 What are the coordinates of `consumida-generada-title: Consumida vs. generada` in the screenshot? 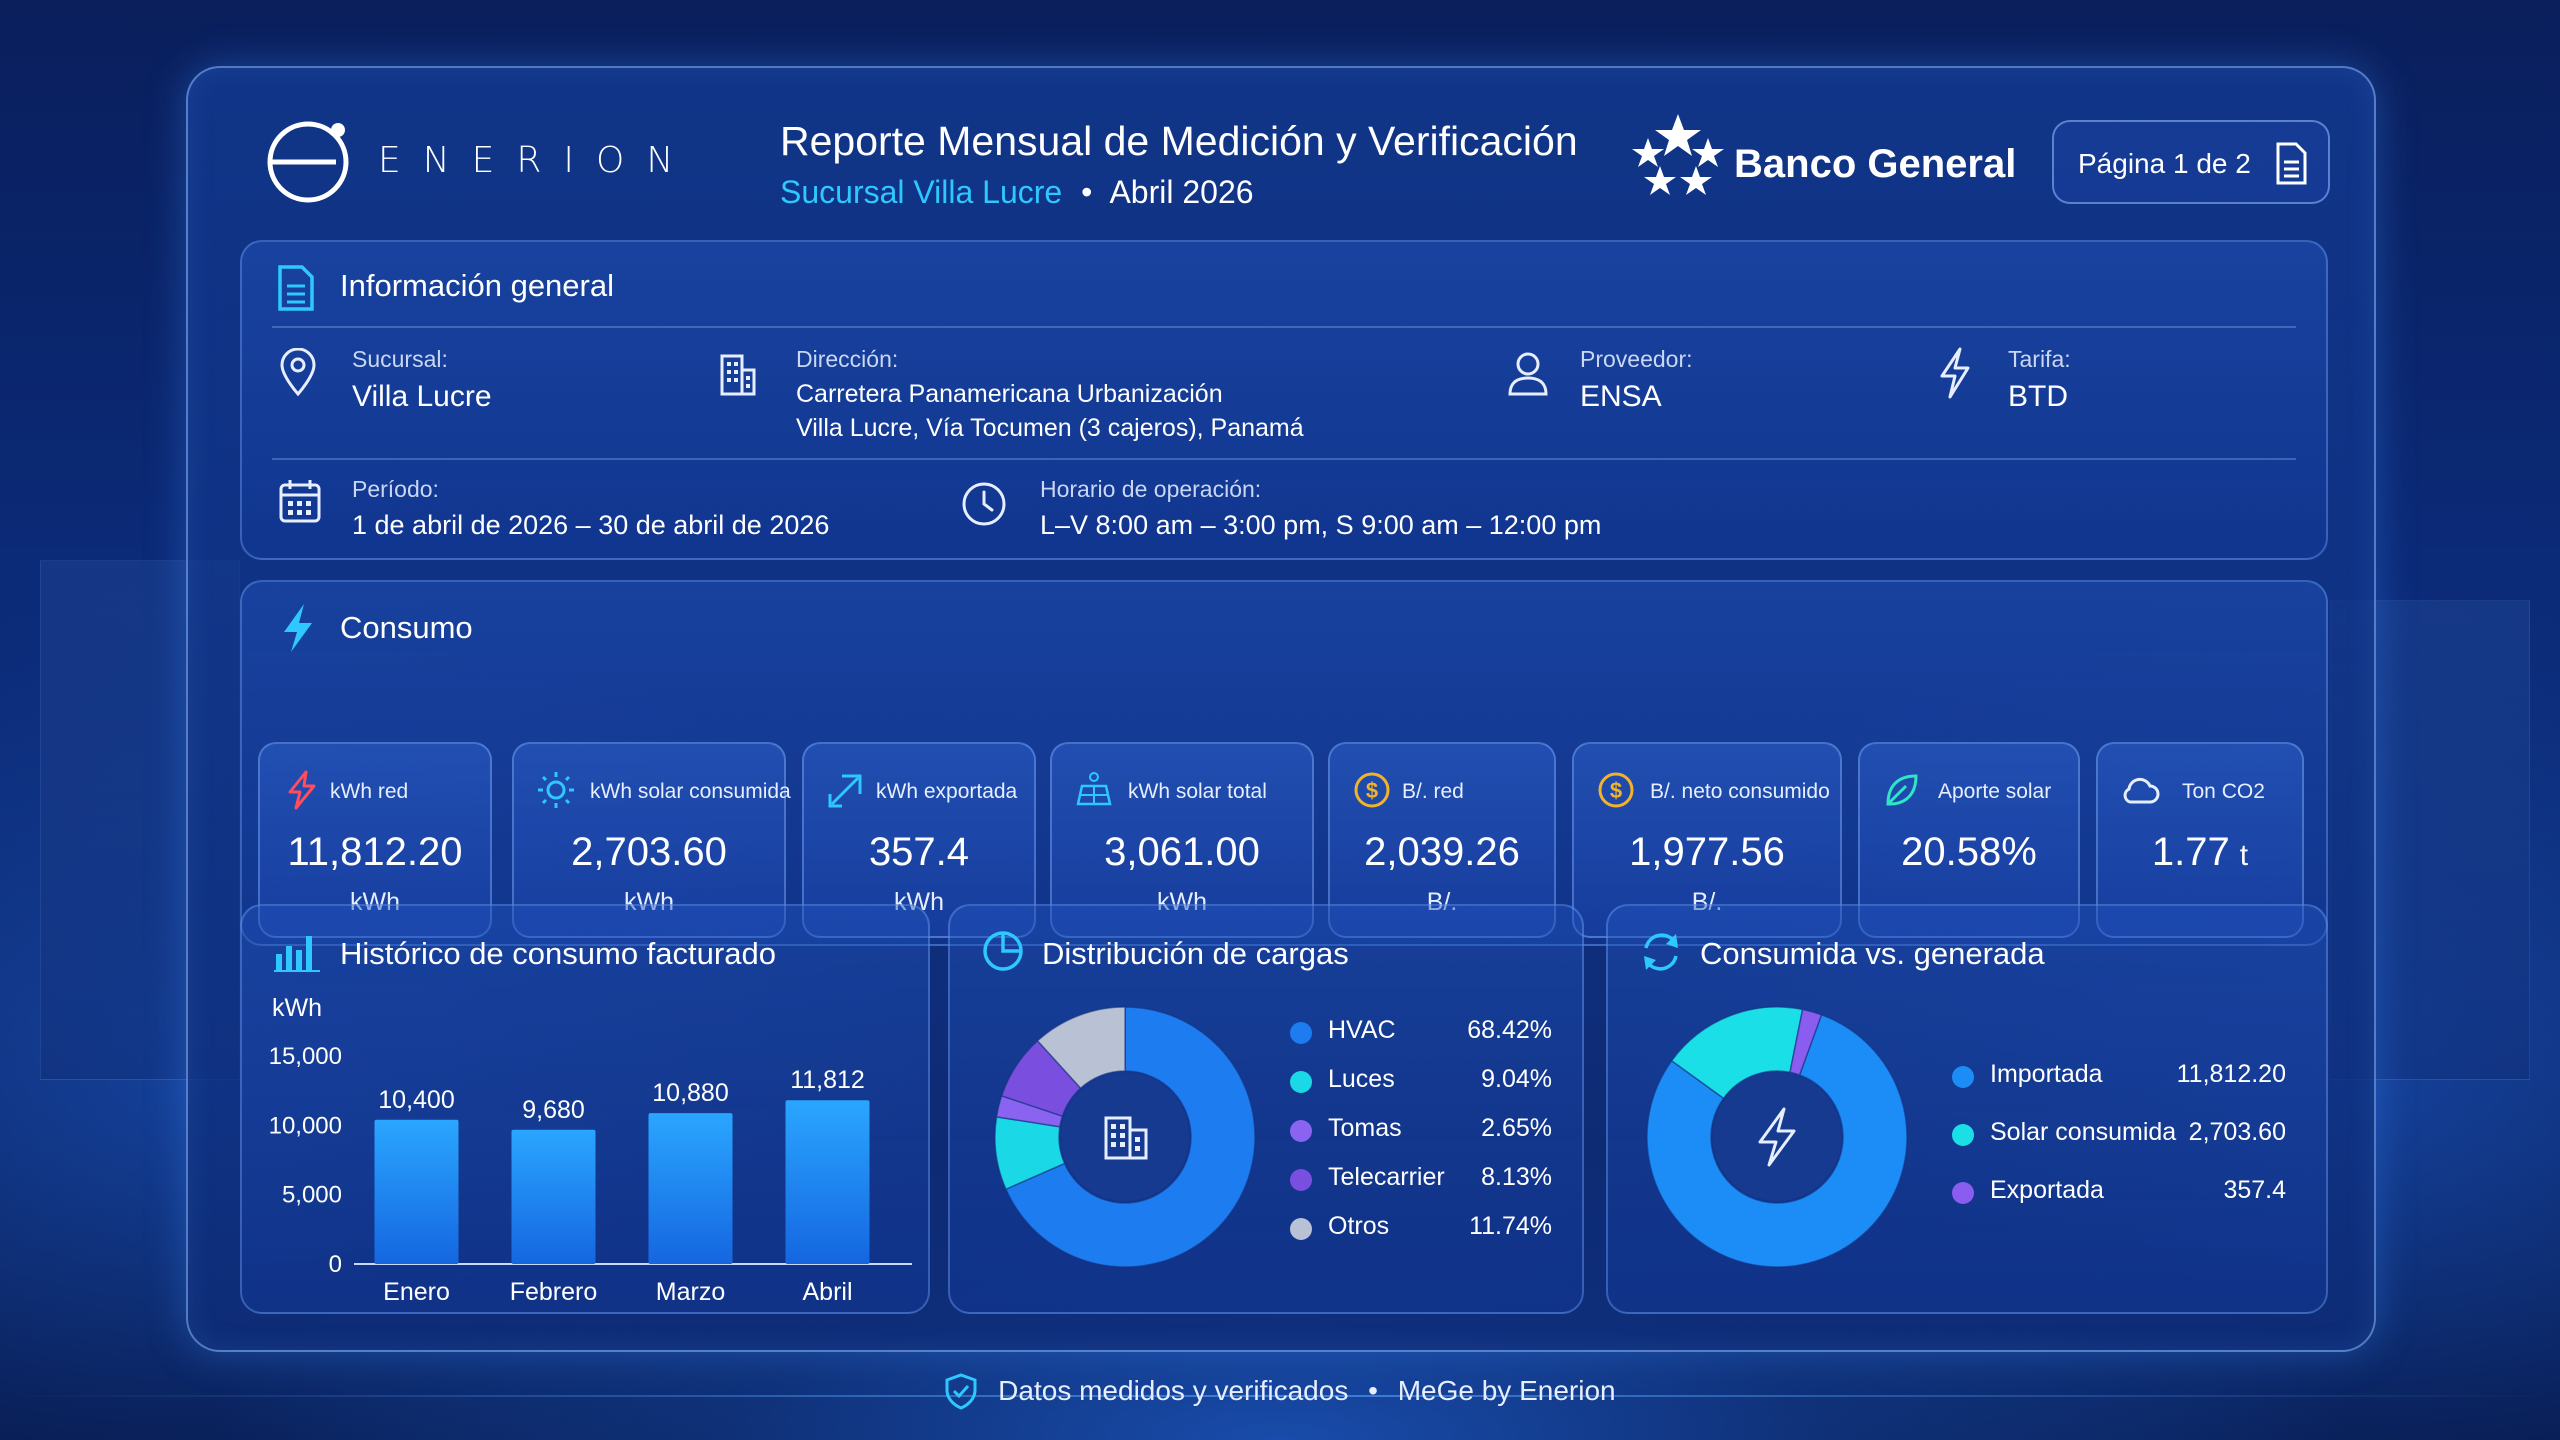 It's located at (1872, 953).